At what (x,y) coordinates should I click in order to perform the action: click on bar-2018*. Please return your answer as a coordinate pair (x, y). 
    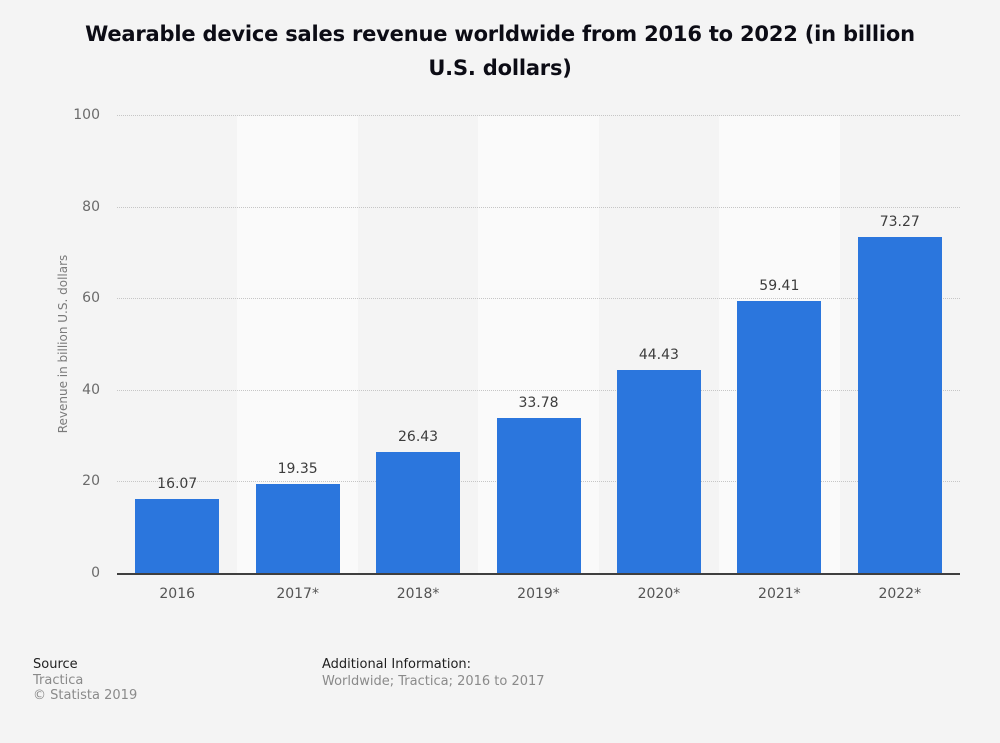
    Looking at the image, I should click on (418, 512).